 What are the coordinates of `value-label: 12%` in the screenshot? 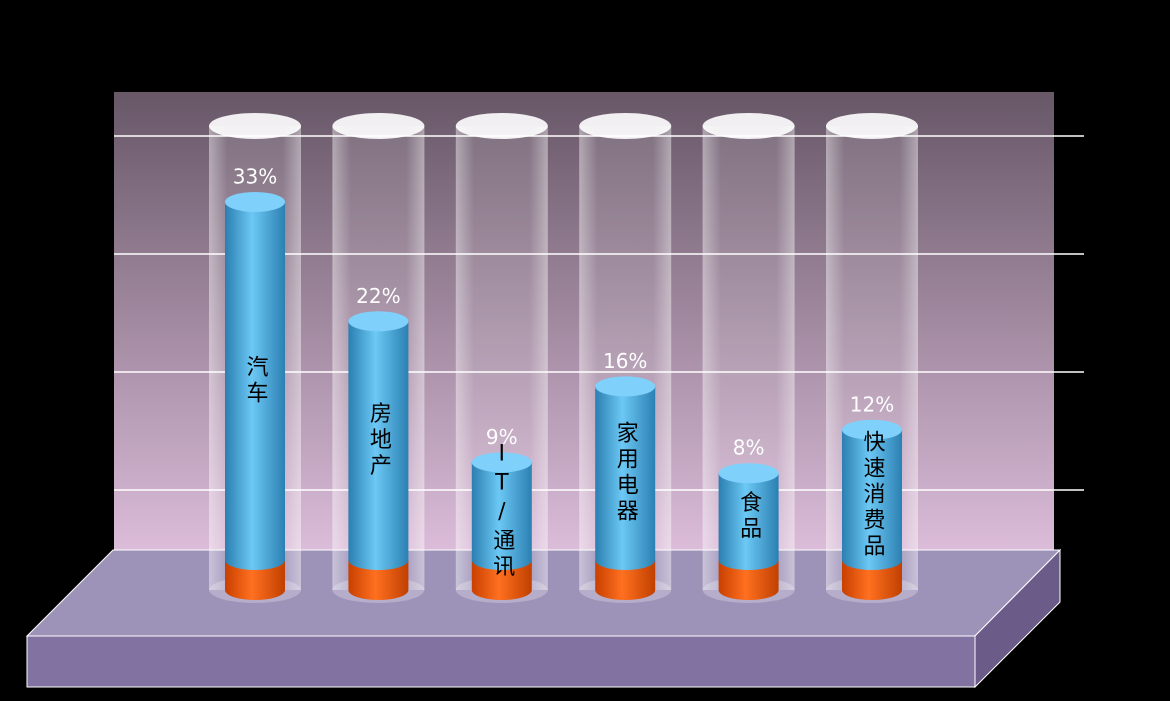 It's located at (872, 404).